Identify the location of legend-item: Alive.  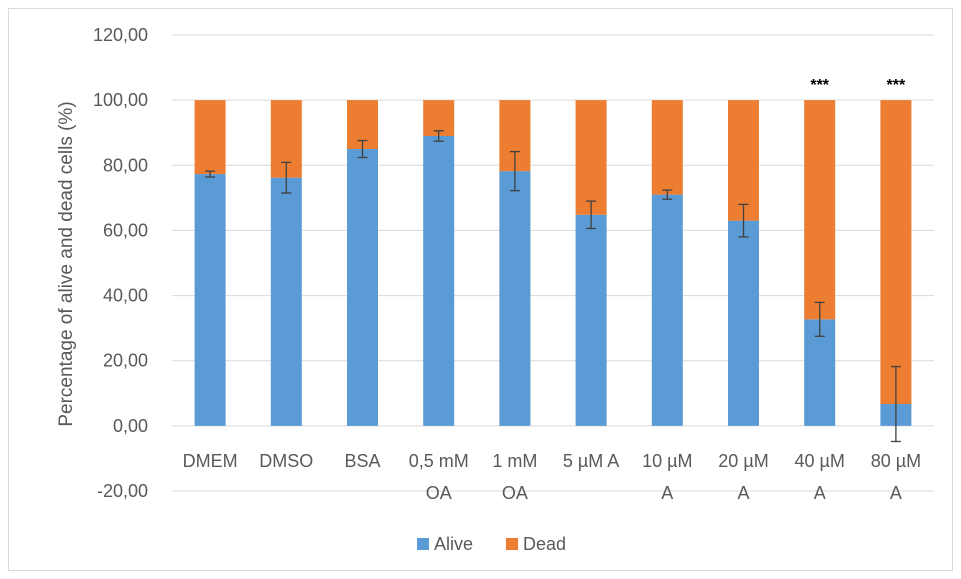
(445, 544).